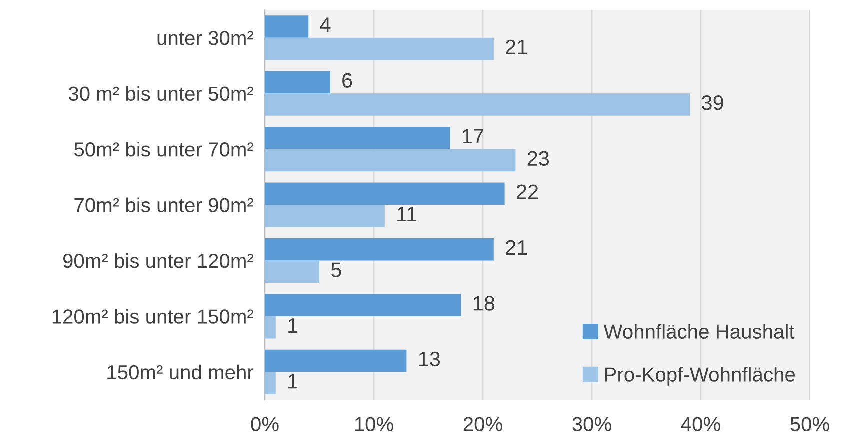 Image resolution: width=850 pixels, height=436 pixels. Describe the element at coordinates (429, 359) in the screenshot. I see `data-label: 13` at that location.